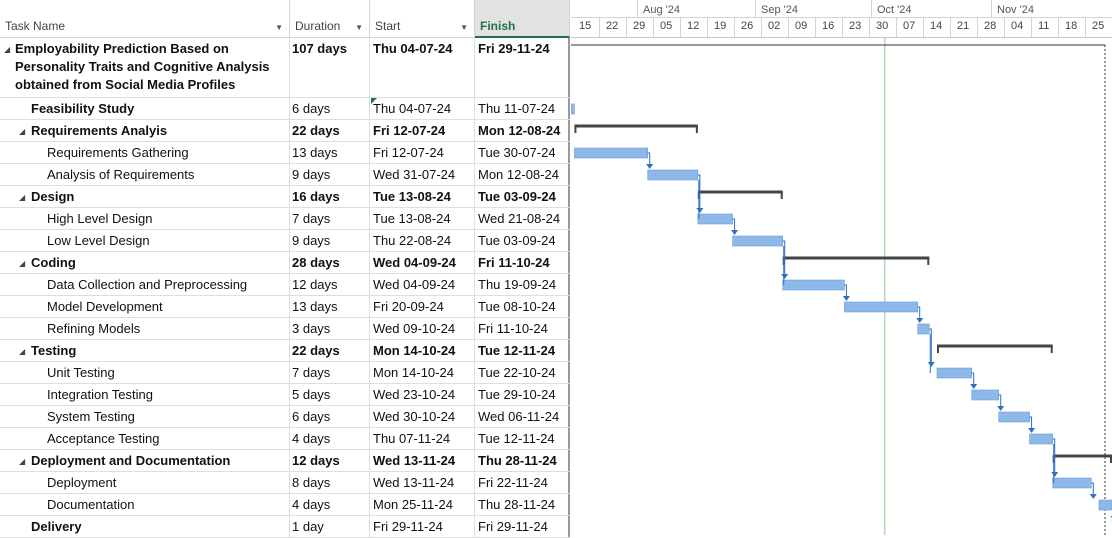 Image resolution: width=1112 pixels, height=538 pixels. What do you see at coordinates (522, 218) in the screenshot?
I see `task-finish: Wed 21-08-24` at bounding box center [522, 218].